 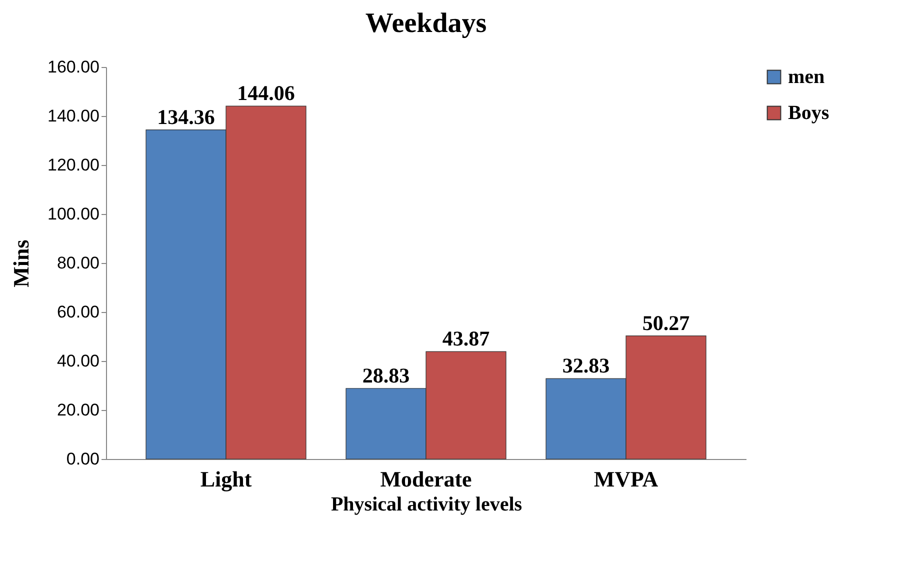 What do you see at coordinates (266, 93) in the screenshot?
I see `data-label: 144.06` at bounding box center [266, 93].